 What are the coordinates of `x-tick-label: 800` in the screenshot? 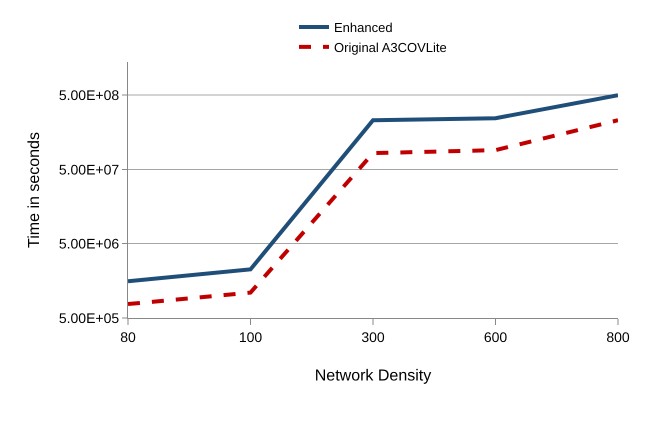 It's located at (618, 336).